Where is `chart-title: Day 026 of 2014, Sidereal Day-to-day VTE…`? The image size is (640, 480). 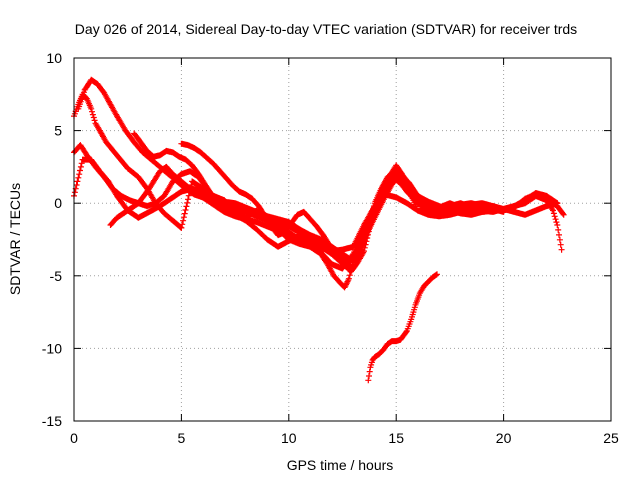
chart-title: Day 026 of 2014, Sidereal Day-to-day VTE… is located at coordinates (326, 29).